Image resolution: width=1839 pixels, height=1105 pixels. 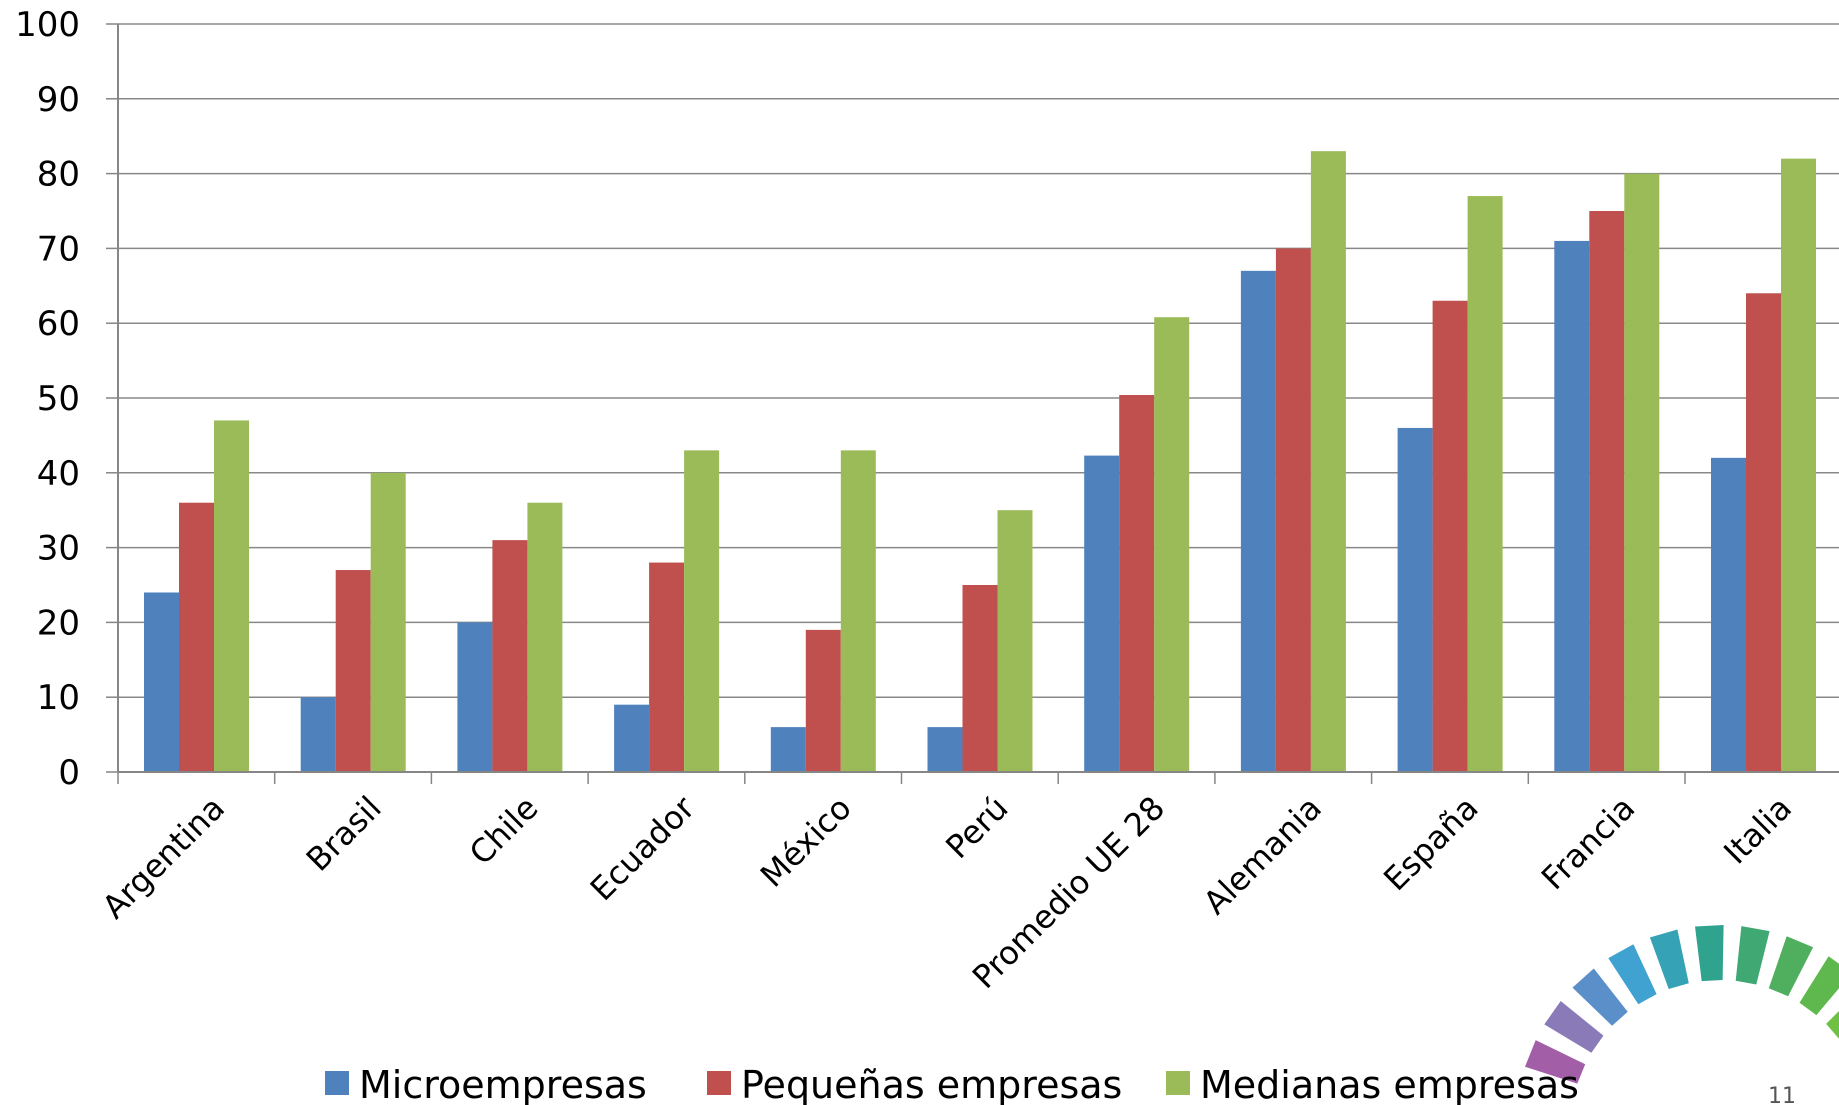 I want to click on y-tick-label: 90, so click(x=58, y=100).